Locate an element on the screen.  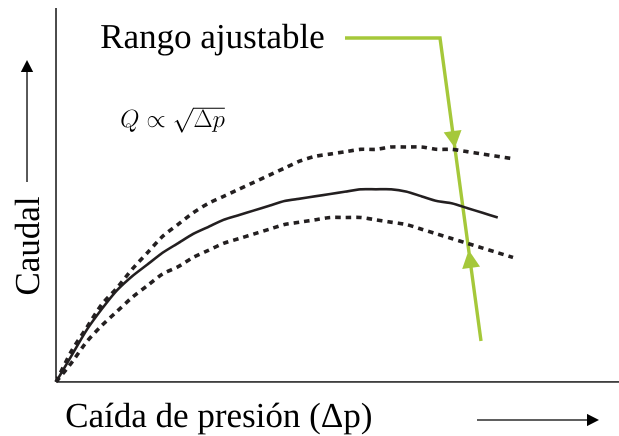
text: $Q \propto \sqrt{\Delta p}$ is located at coordinates (173, 120).